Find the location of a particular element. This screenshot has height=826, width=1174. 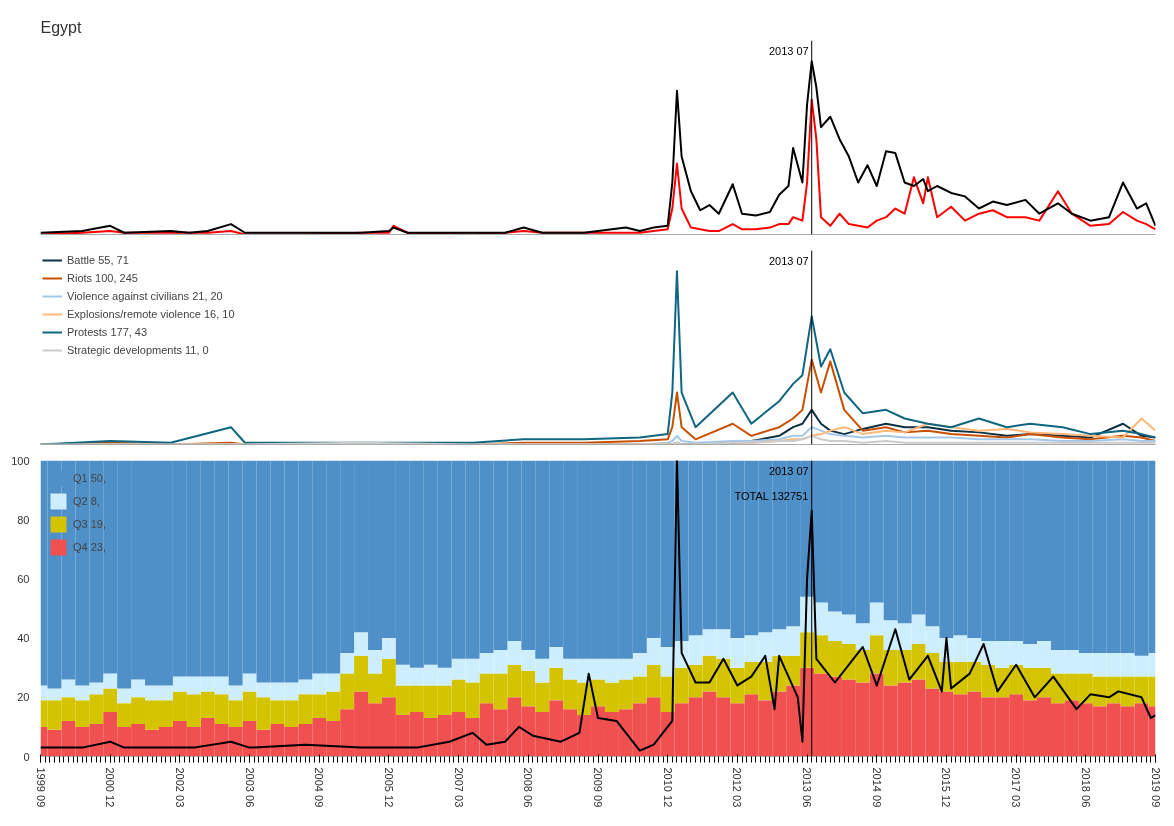

x-tick-label: 2003 06 is located at coordinates (249, 787).